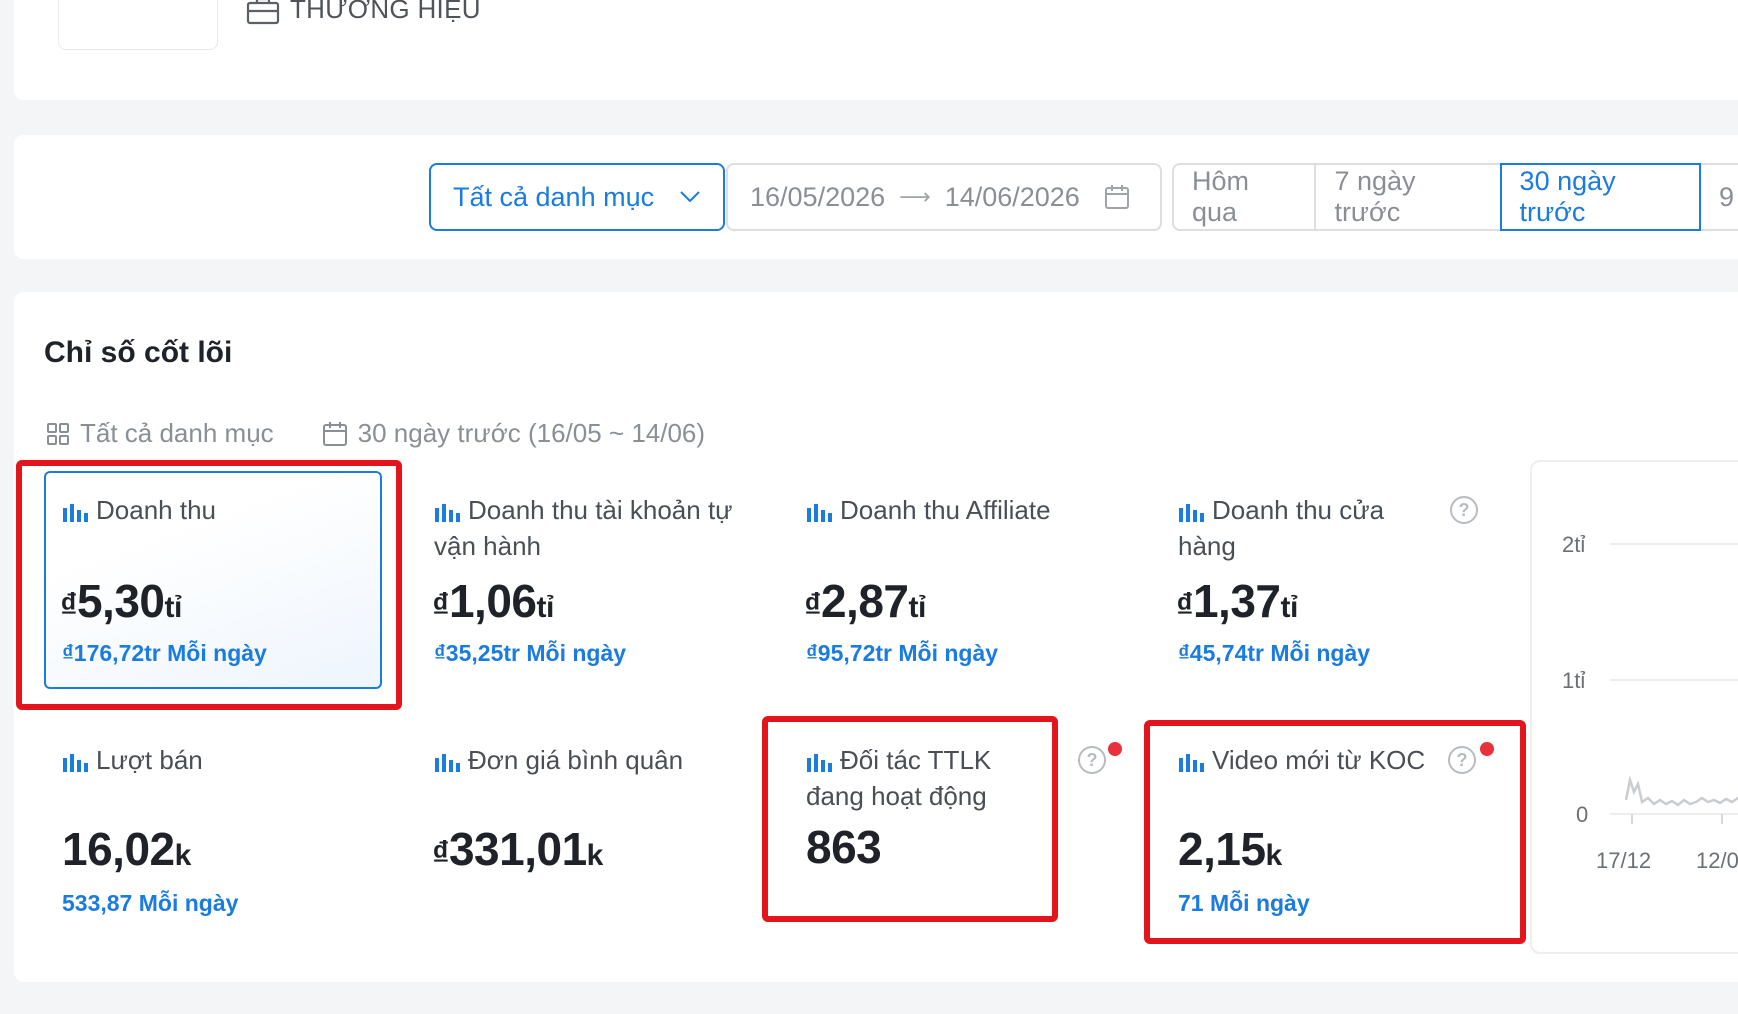  I want to click on brand-tab: THƯƠNG HIỆU, so click(363, 12).